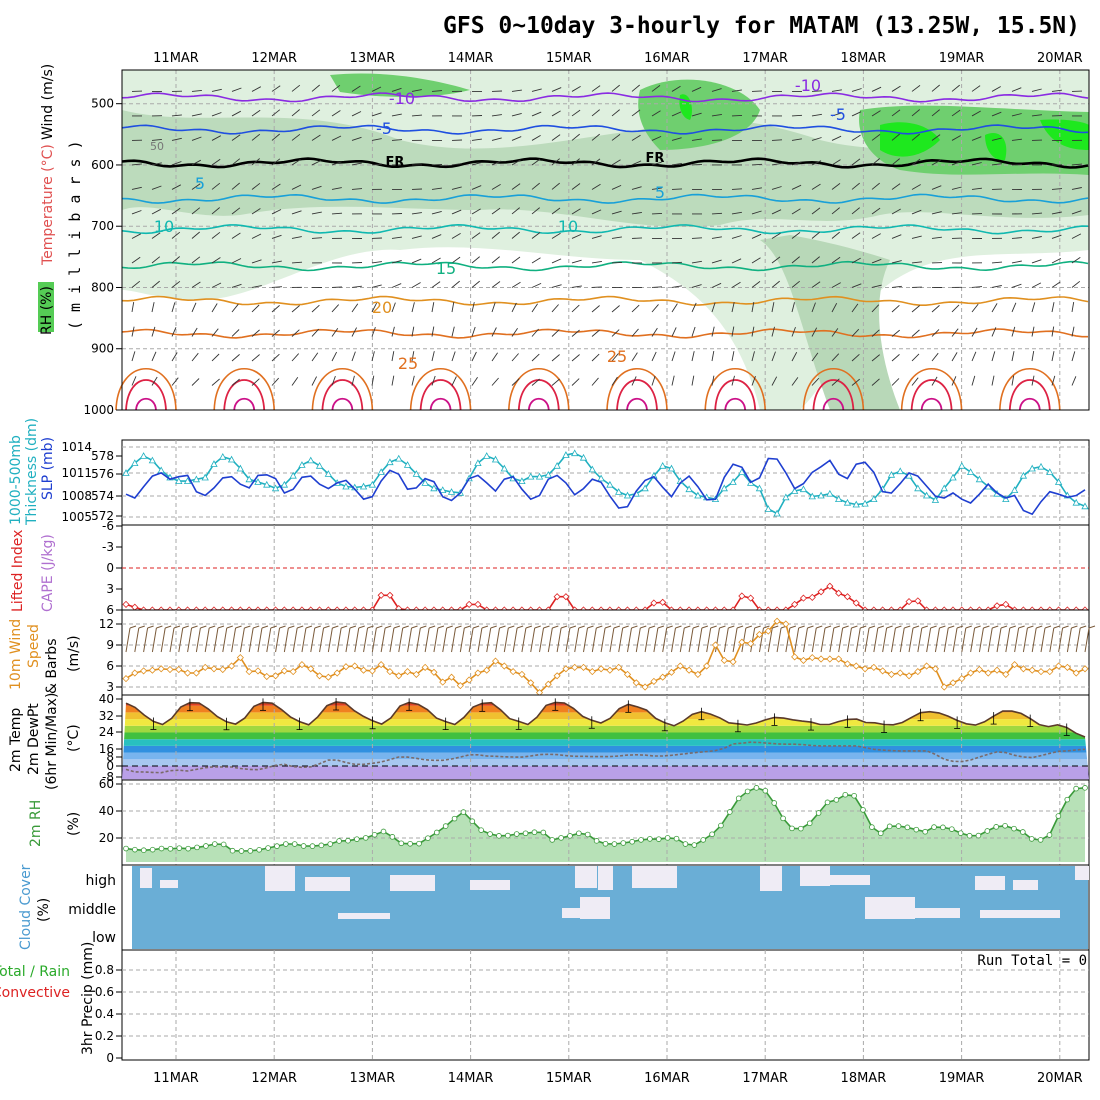  What do you see at coordinates (16, 480) in the screenshot?
I see `thickness-label-top: 1000-500mb` at bounding box center [16, 480].